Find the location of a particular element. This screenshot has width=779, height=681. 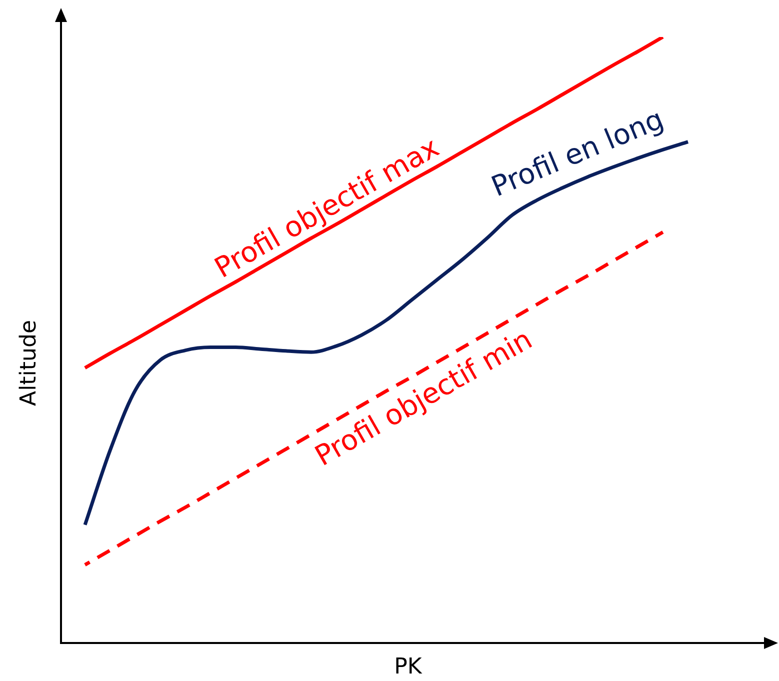

y-axis-title: Altitude is located at coordinates (29, 363).